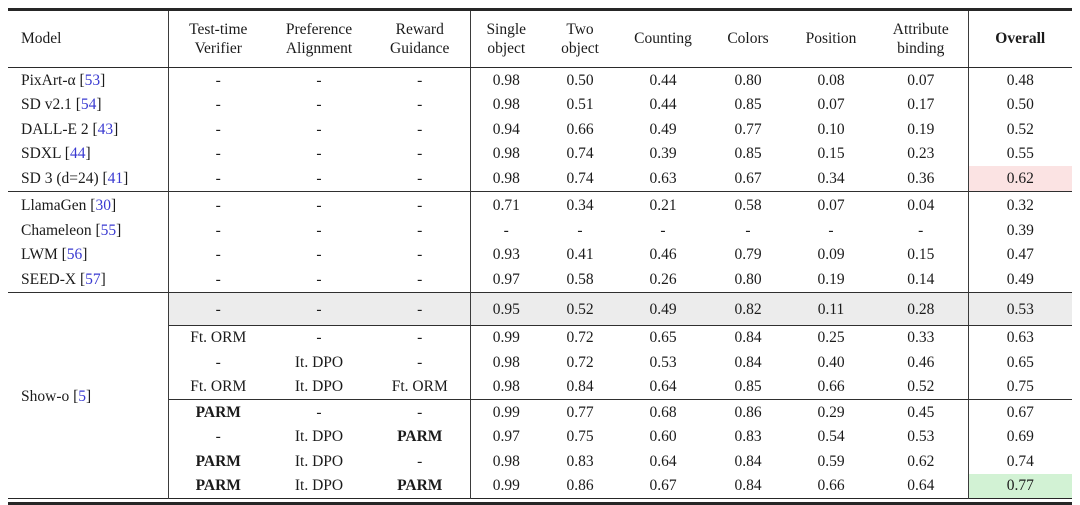 Image resolution: width=1080 pixels, height=505 pixels. What do you see at coordinates (506, 230) in the screenshot?
I see `cell-single-object: -` at bounding box center [506, 230].